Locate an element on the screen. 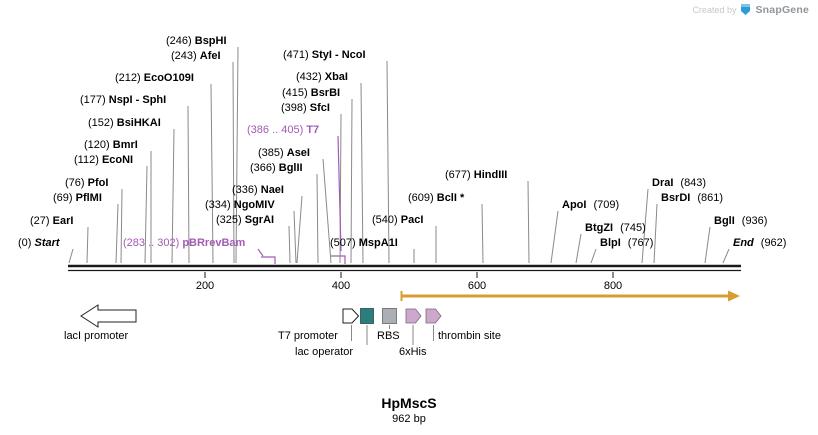 Image resolution: width=818 pixels, height=435 pixels. site-label-ngomiv: (334) NgoMIV is located at coordinates (240, 205).